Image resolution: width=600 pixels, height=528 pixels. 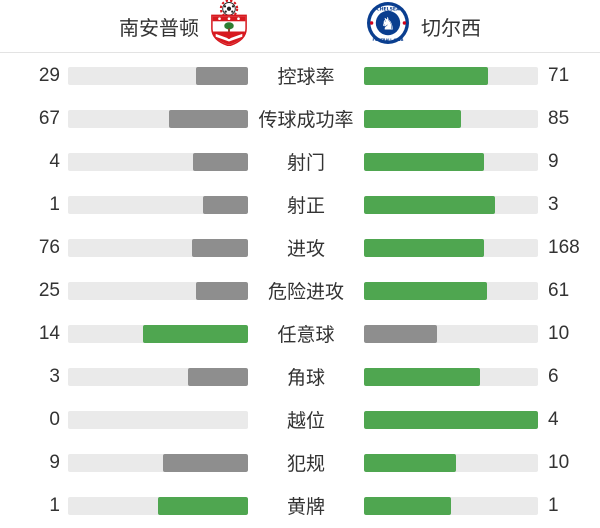 I want to click on stat-row: 76 进攻 168, so click(x=300, y=247).